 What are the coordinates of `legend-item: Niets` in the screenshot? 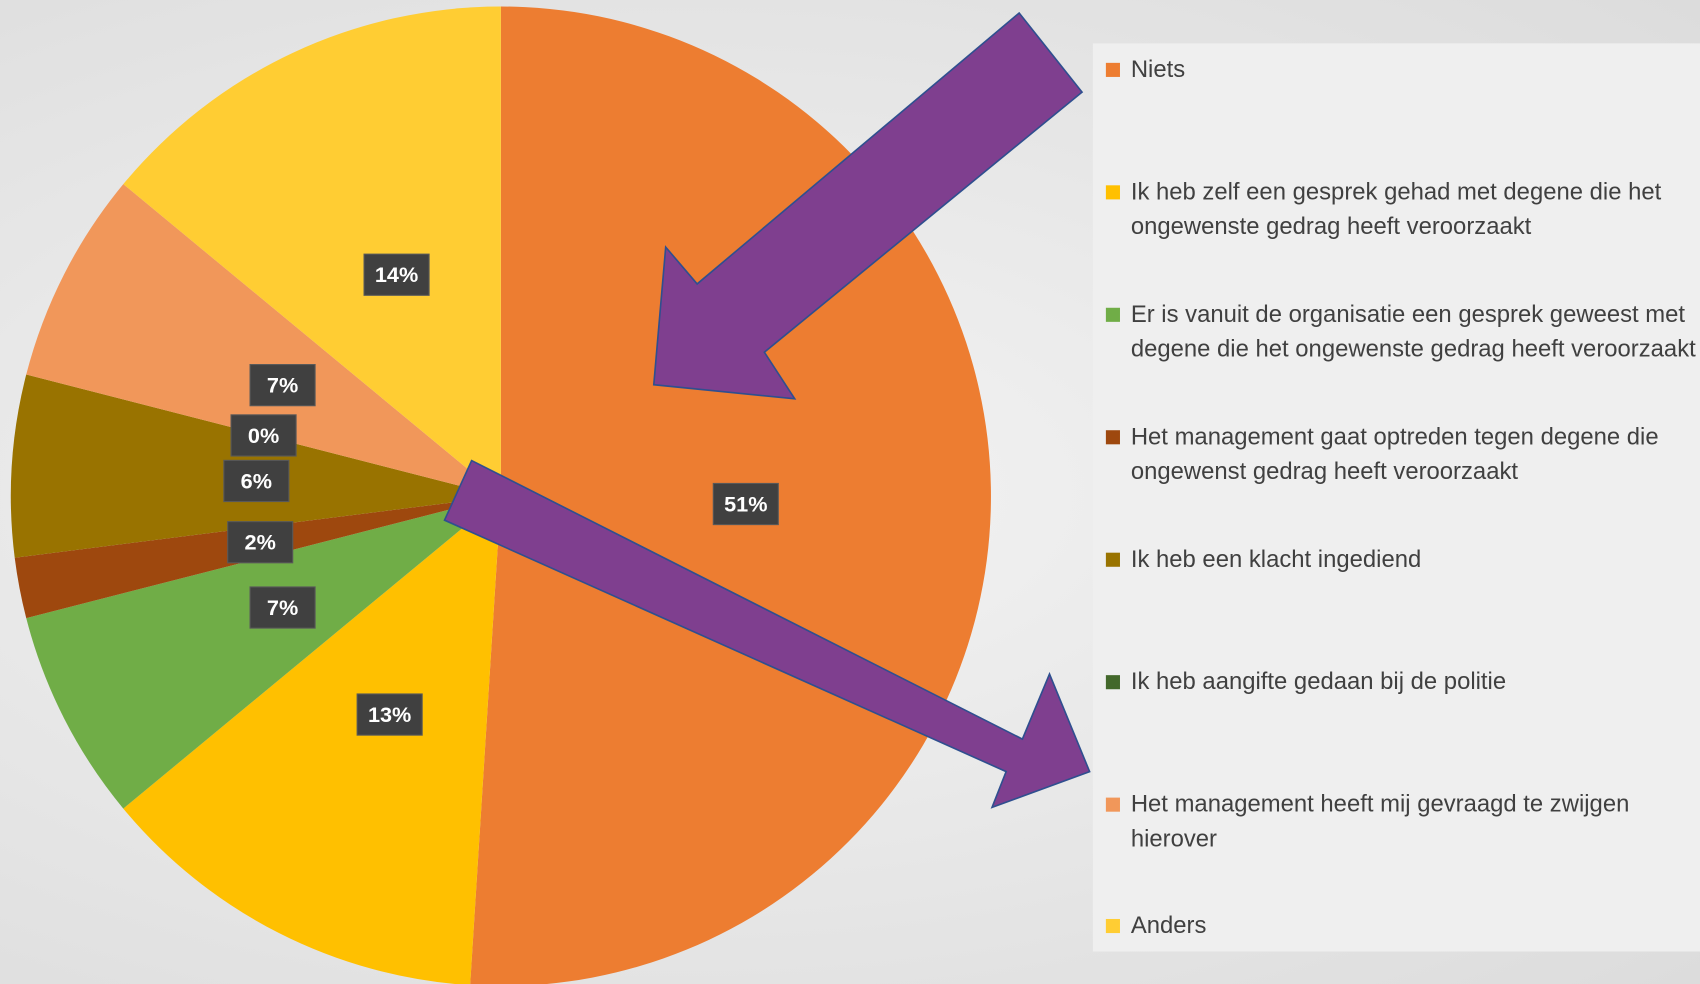 It's located at (1401, 69).